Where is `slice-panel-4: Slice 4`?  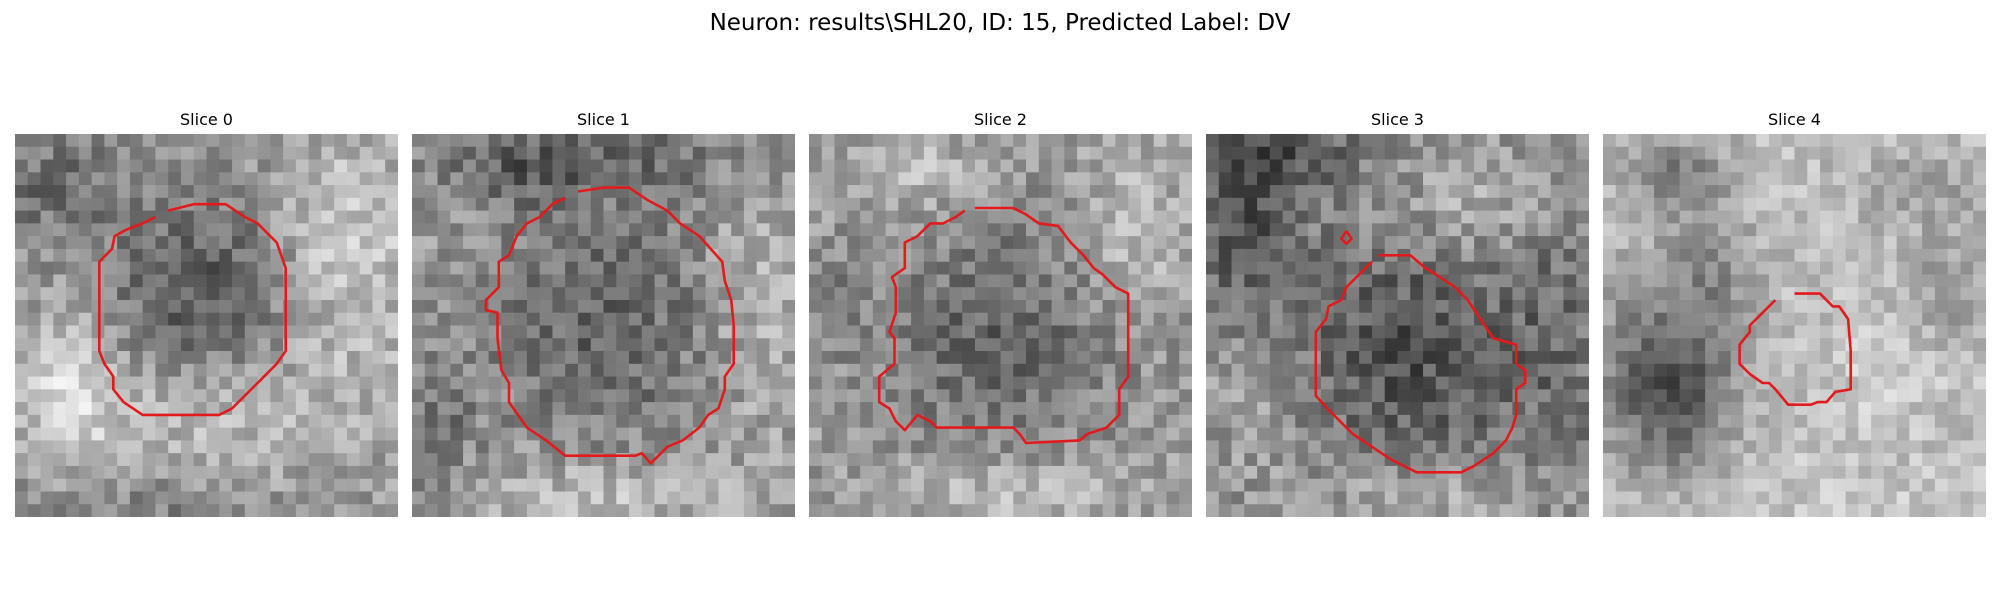
slice-panel-4: Slice 4 is located at coordinates (1794, 315).